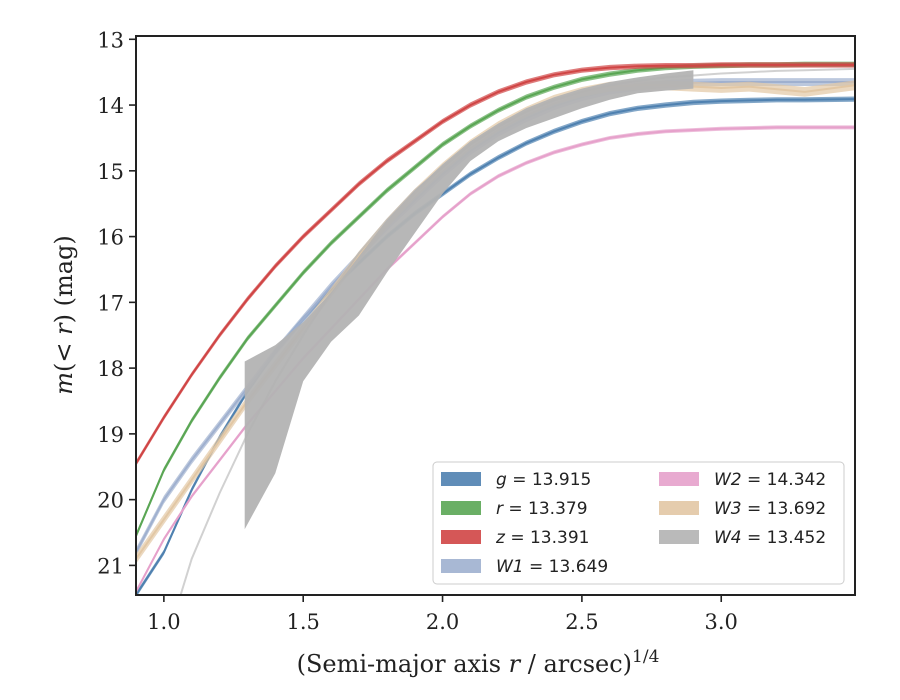  Describe the element at coordinates (110, 369) in the screenshot. I see `y-tick-label: 18` at that location.